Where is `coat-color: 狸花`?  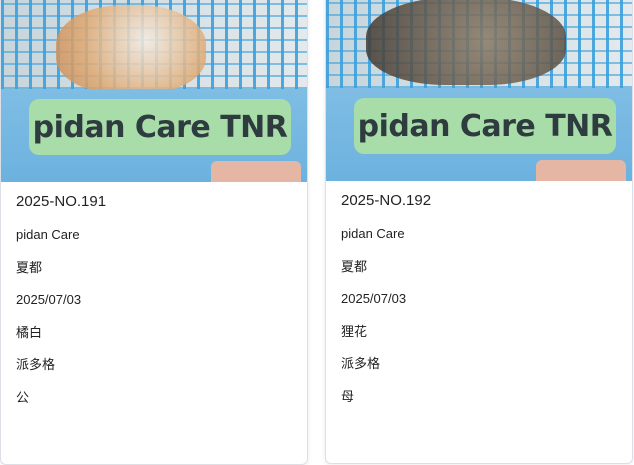 coat-color: 狸花 is located at coordinates (354, 331).